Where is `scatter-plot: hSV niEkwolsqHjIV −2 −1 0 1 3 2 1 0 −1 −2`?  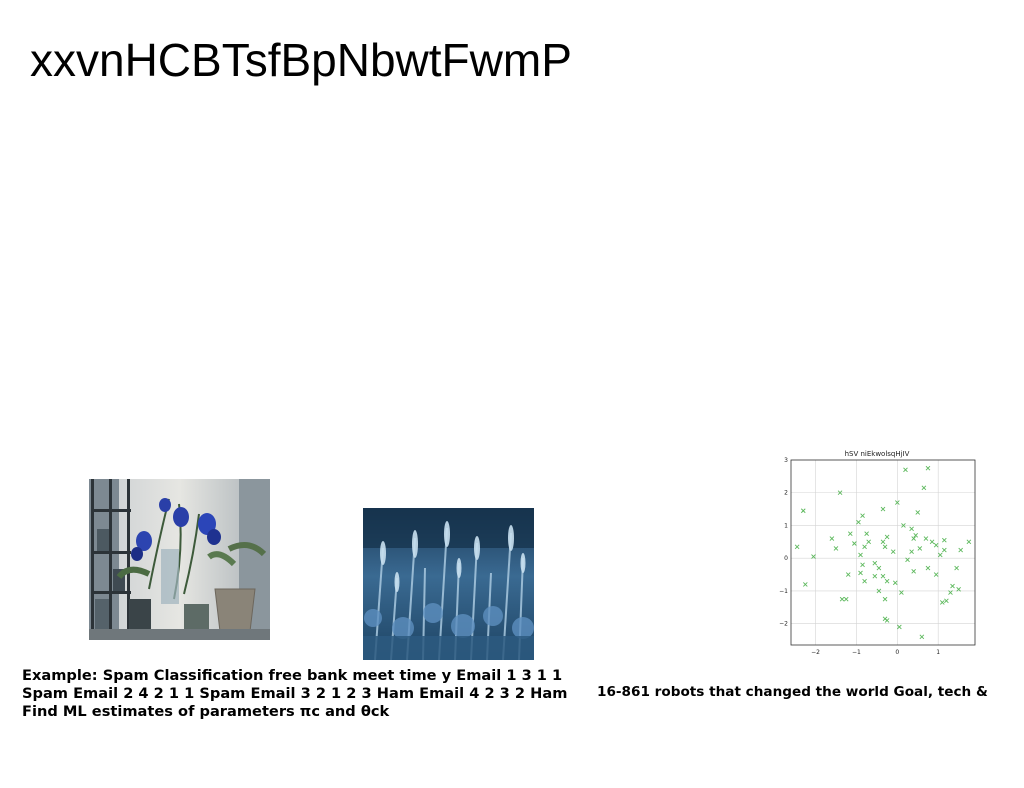
scatter-plot: hSV niEkwolsqHjIV −2 −1 0 1 3 2 1 0 −1 −2 is located at coordinates (877, 553).